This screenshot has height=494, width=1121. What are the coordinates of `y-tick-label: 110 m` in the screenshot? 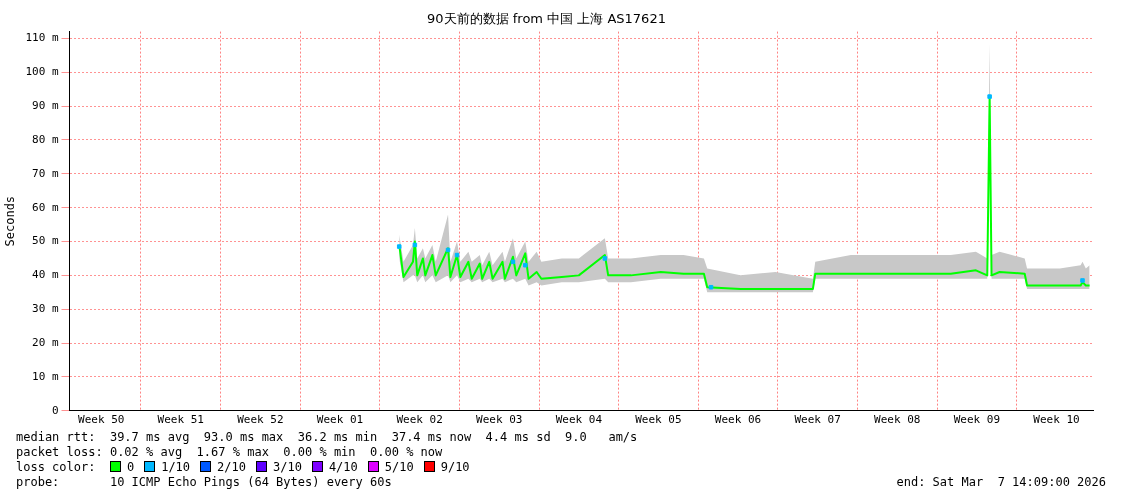 It's located at (42, 38).